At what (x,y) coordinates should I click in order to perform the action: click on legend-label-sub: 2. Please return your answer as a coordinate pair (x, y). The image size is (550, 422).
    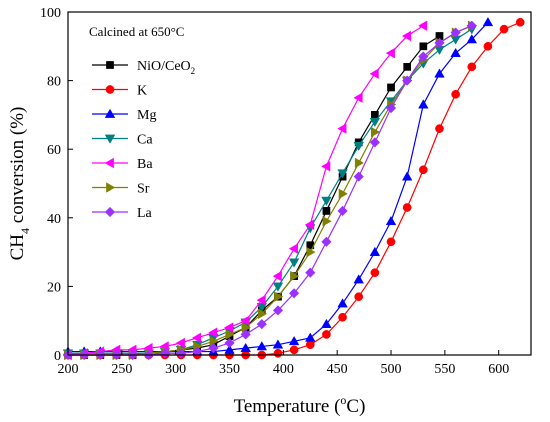
    Looking at the image, I should click on (193, 71).